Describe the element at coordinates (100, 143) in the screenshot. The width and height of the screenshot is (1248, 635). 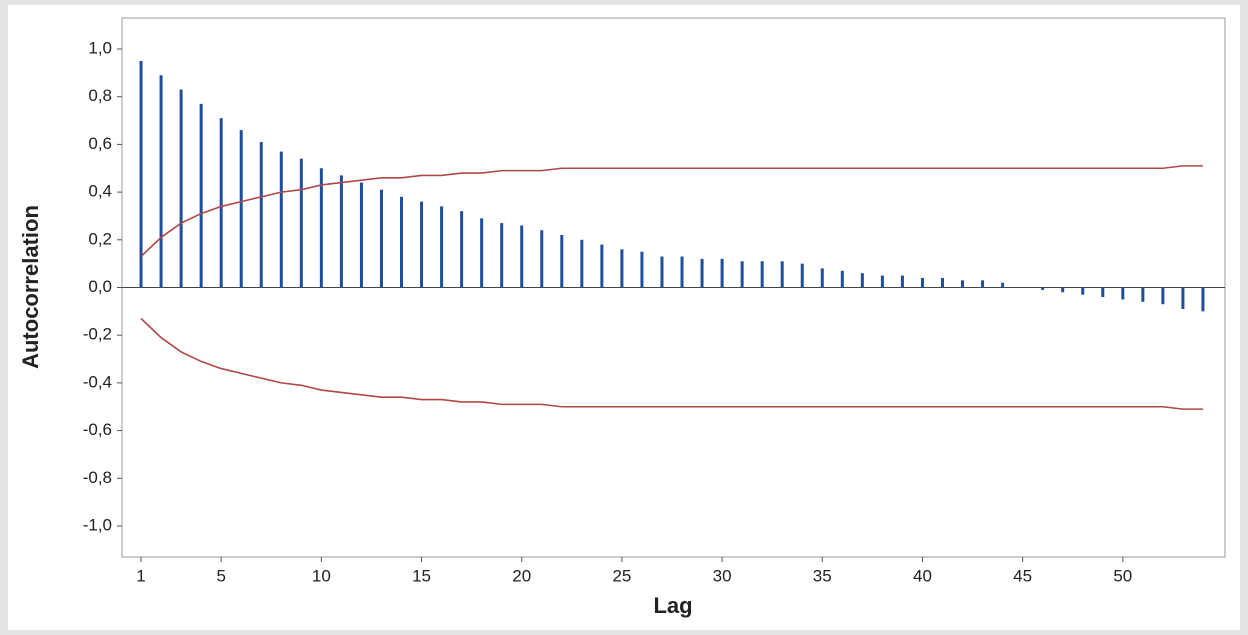
I see `y-tick-label: 0,6` at that location.